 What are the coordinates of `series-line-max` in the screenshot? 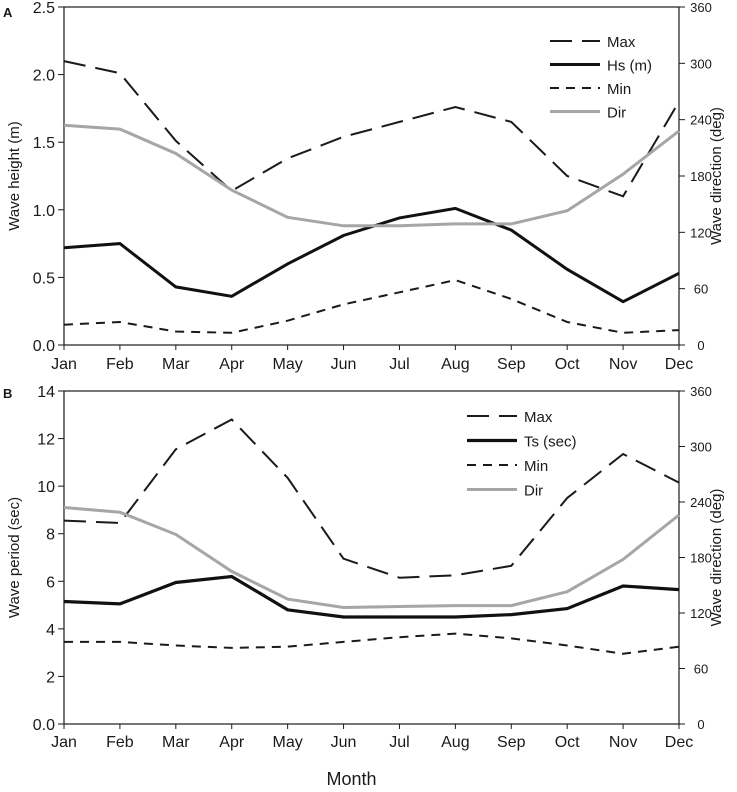 It's located at (371, 129).